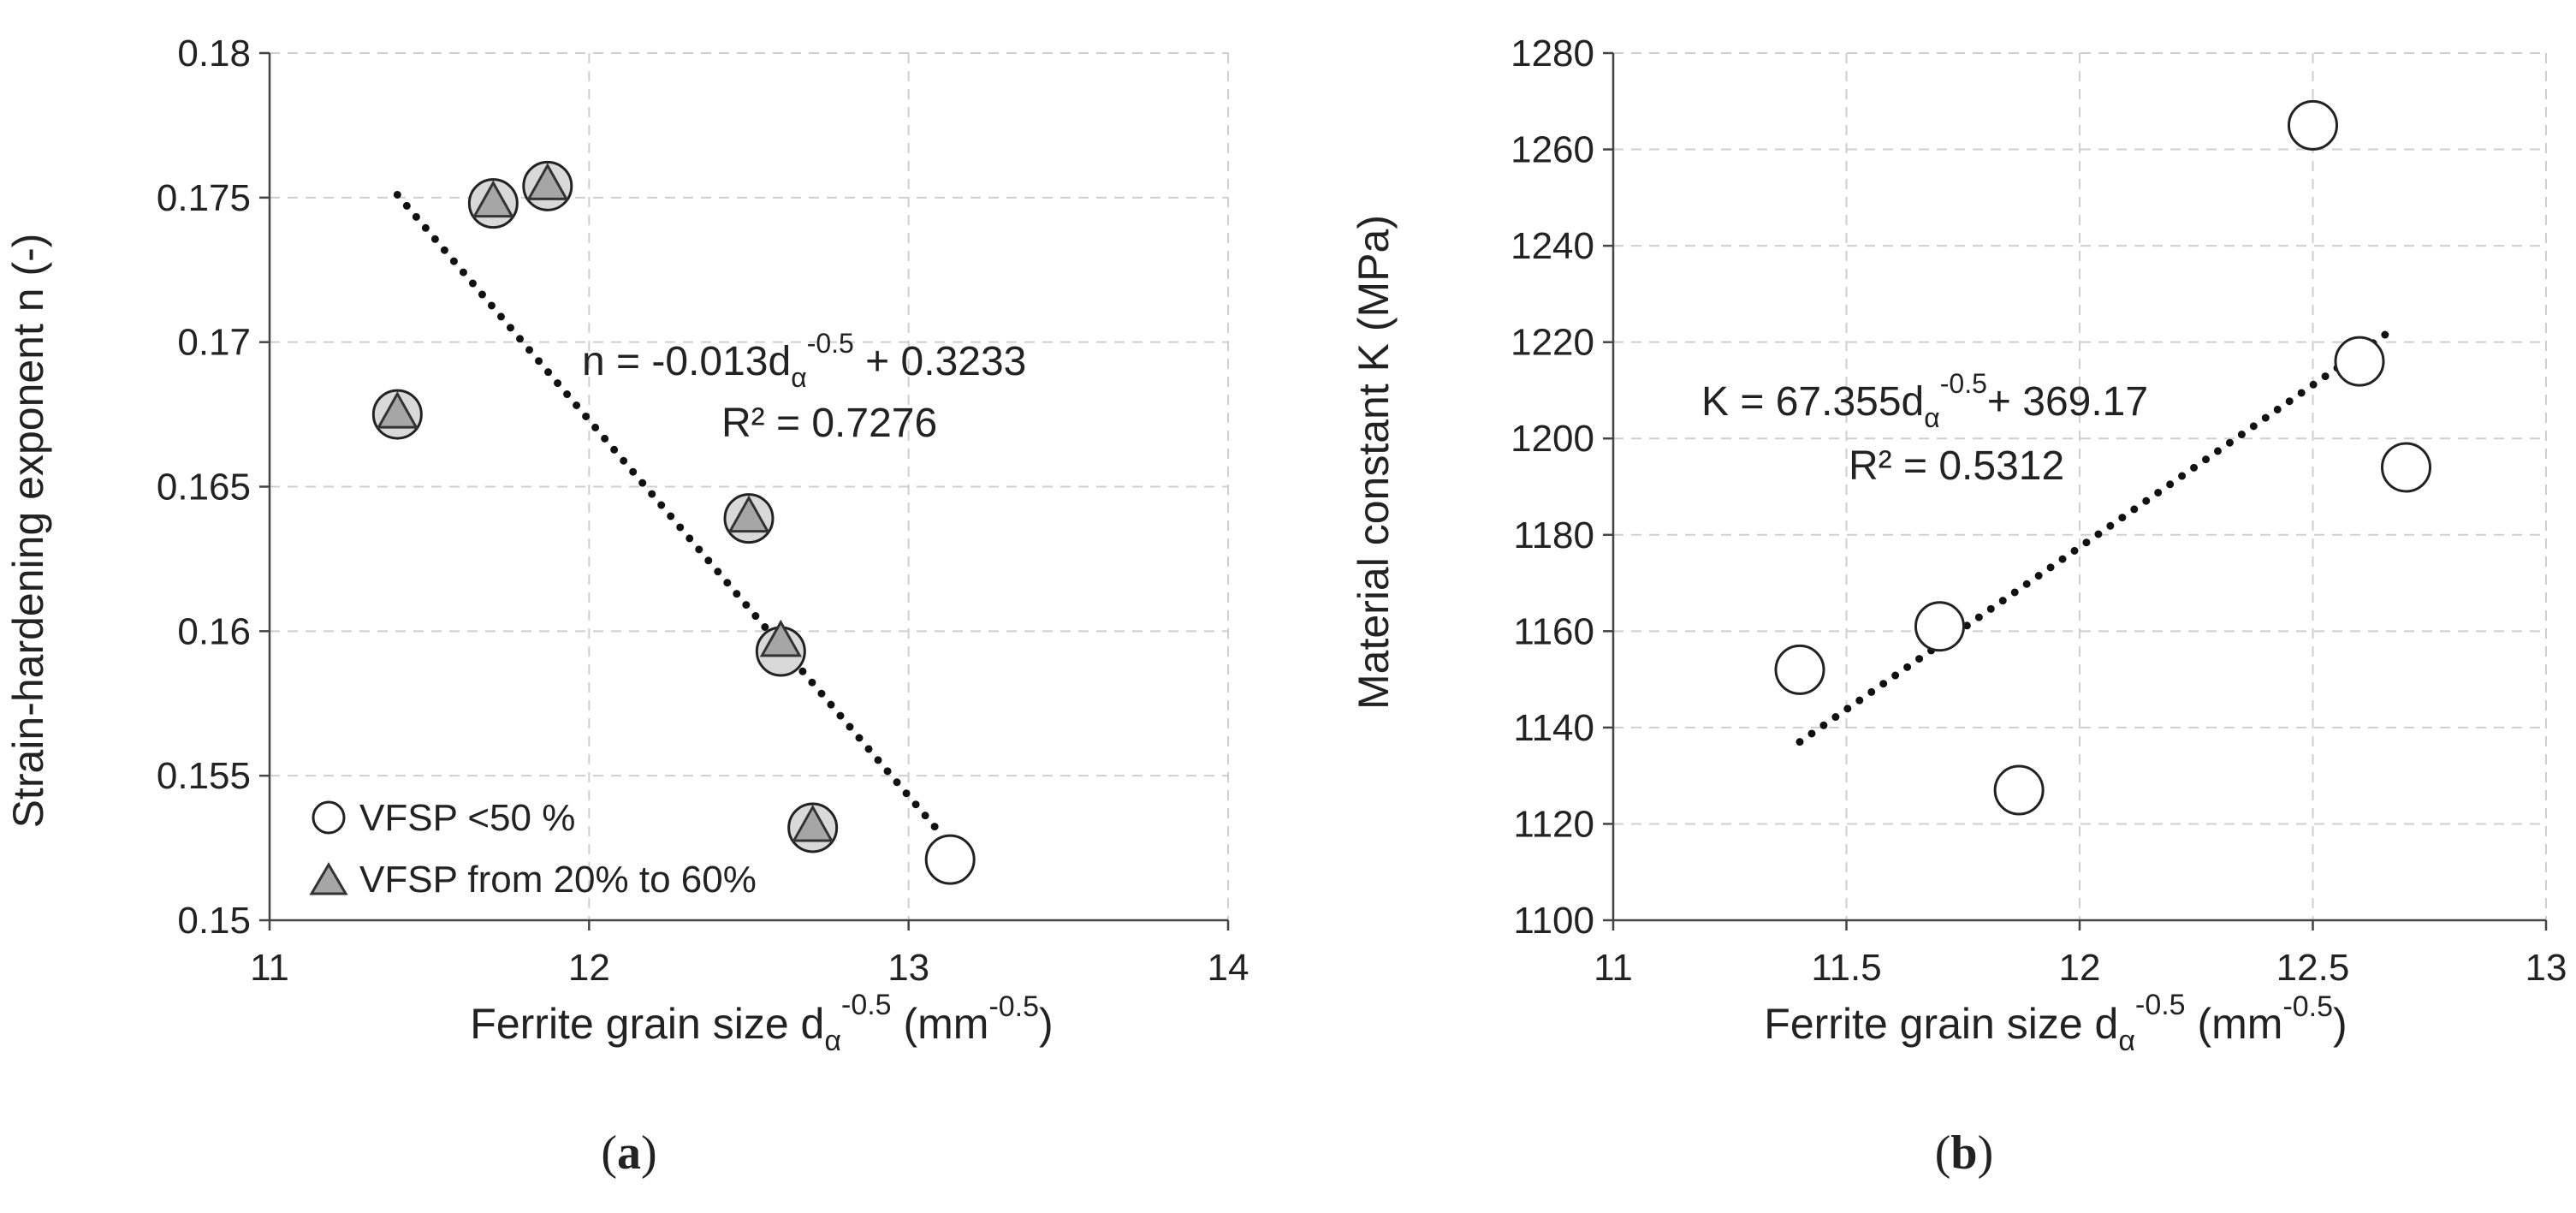 This screenshot has height=1213, width=2576. What do you see at coordinates (214, 631) in the screenshot?
I see `y-tick-label: 0.16` at bounding box center [214, 631].